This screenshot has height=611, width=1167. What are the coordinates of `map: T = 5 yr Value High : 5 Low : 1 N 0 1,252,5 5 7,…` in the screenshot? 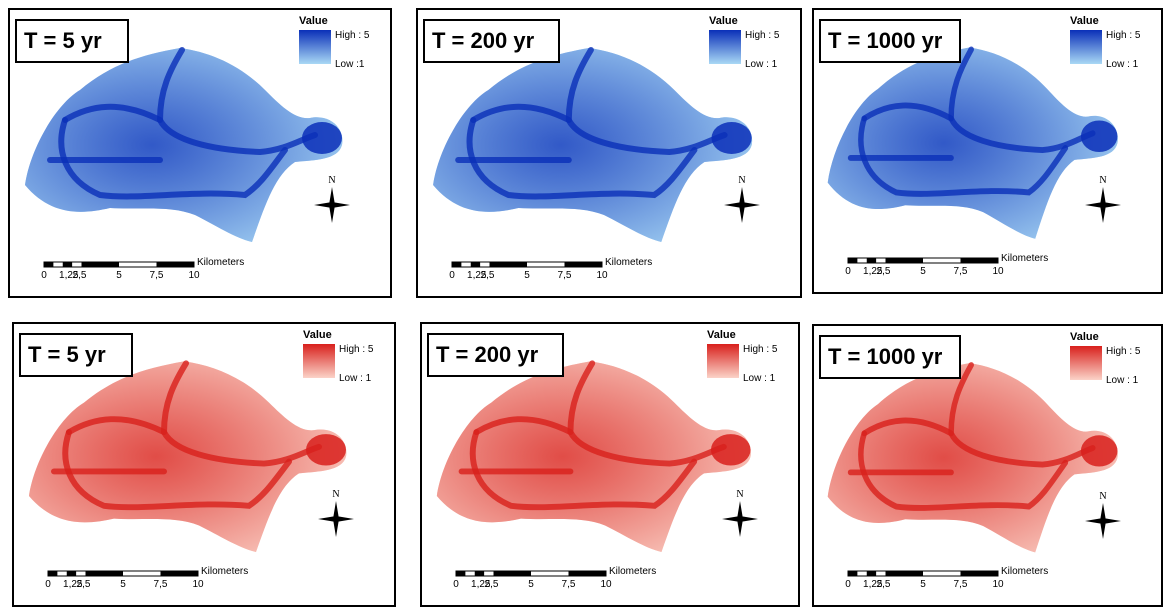 It's located at (196, 459).